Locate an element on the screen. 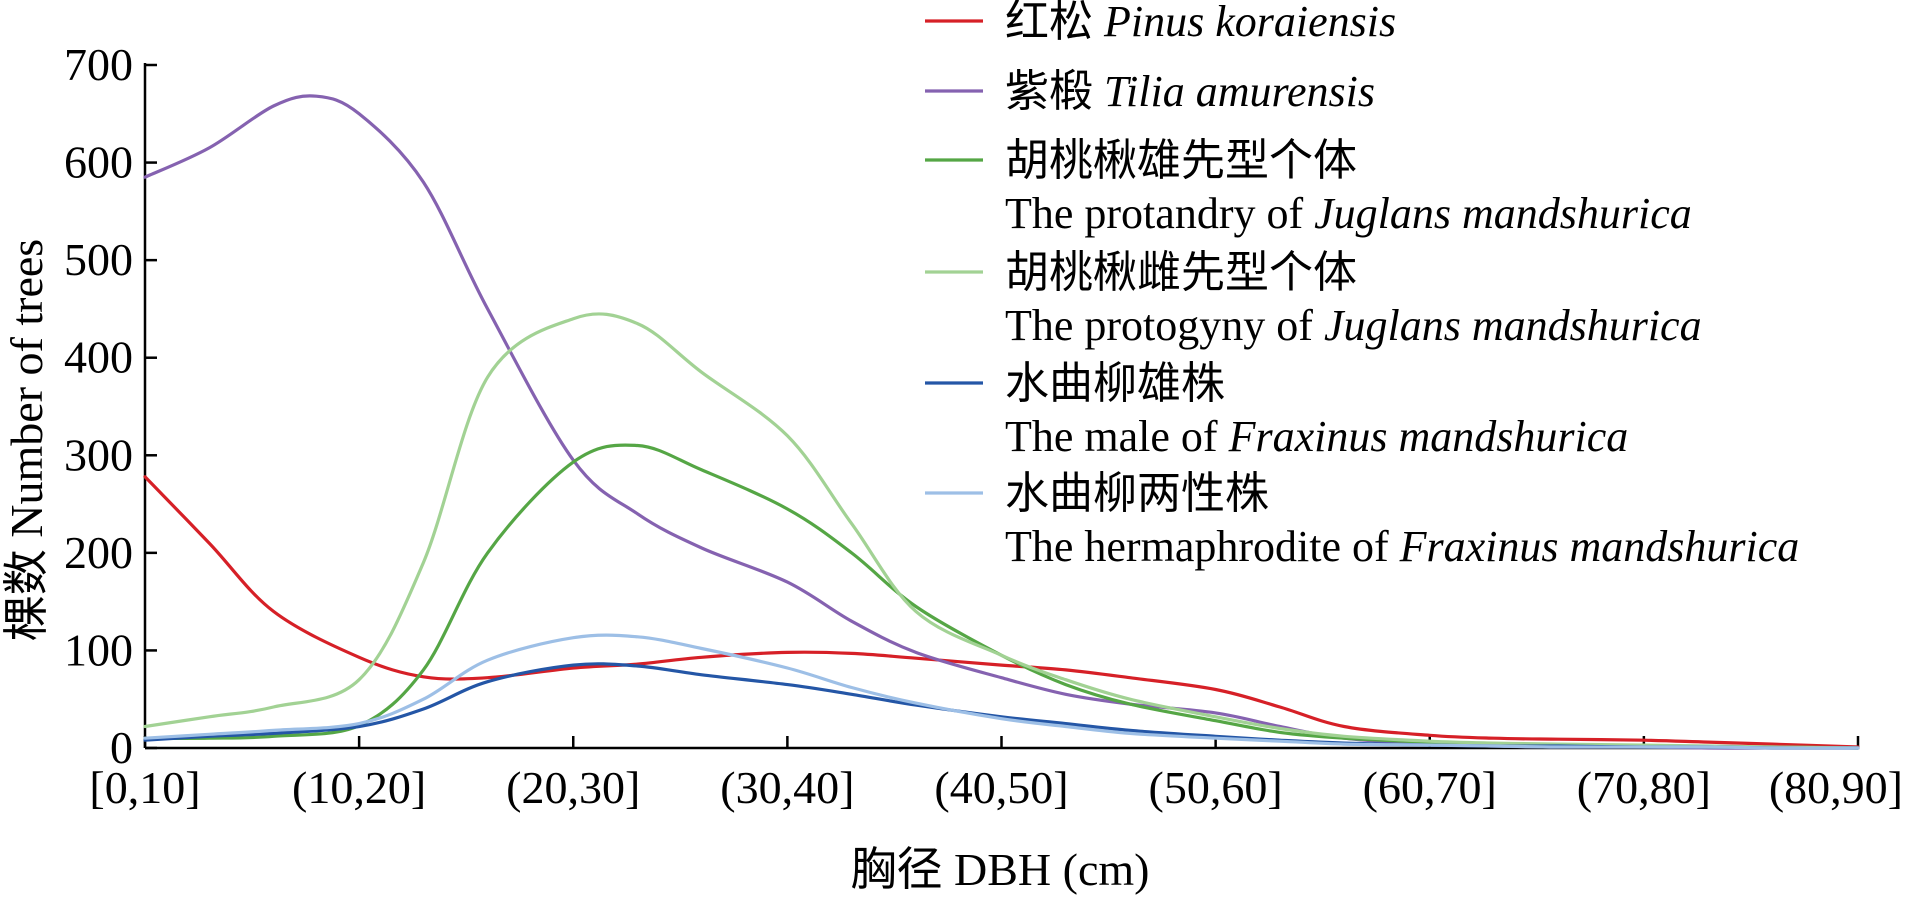  legend-label-latin: Pinus koraiensis is located at coordinates (1249, 23).